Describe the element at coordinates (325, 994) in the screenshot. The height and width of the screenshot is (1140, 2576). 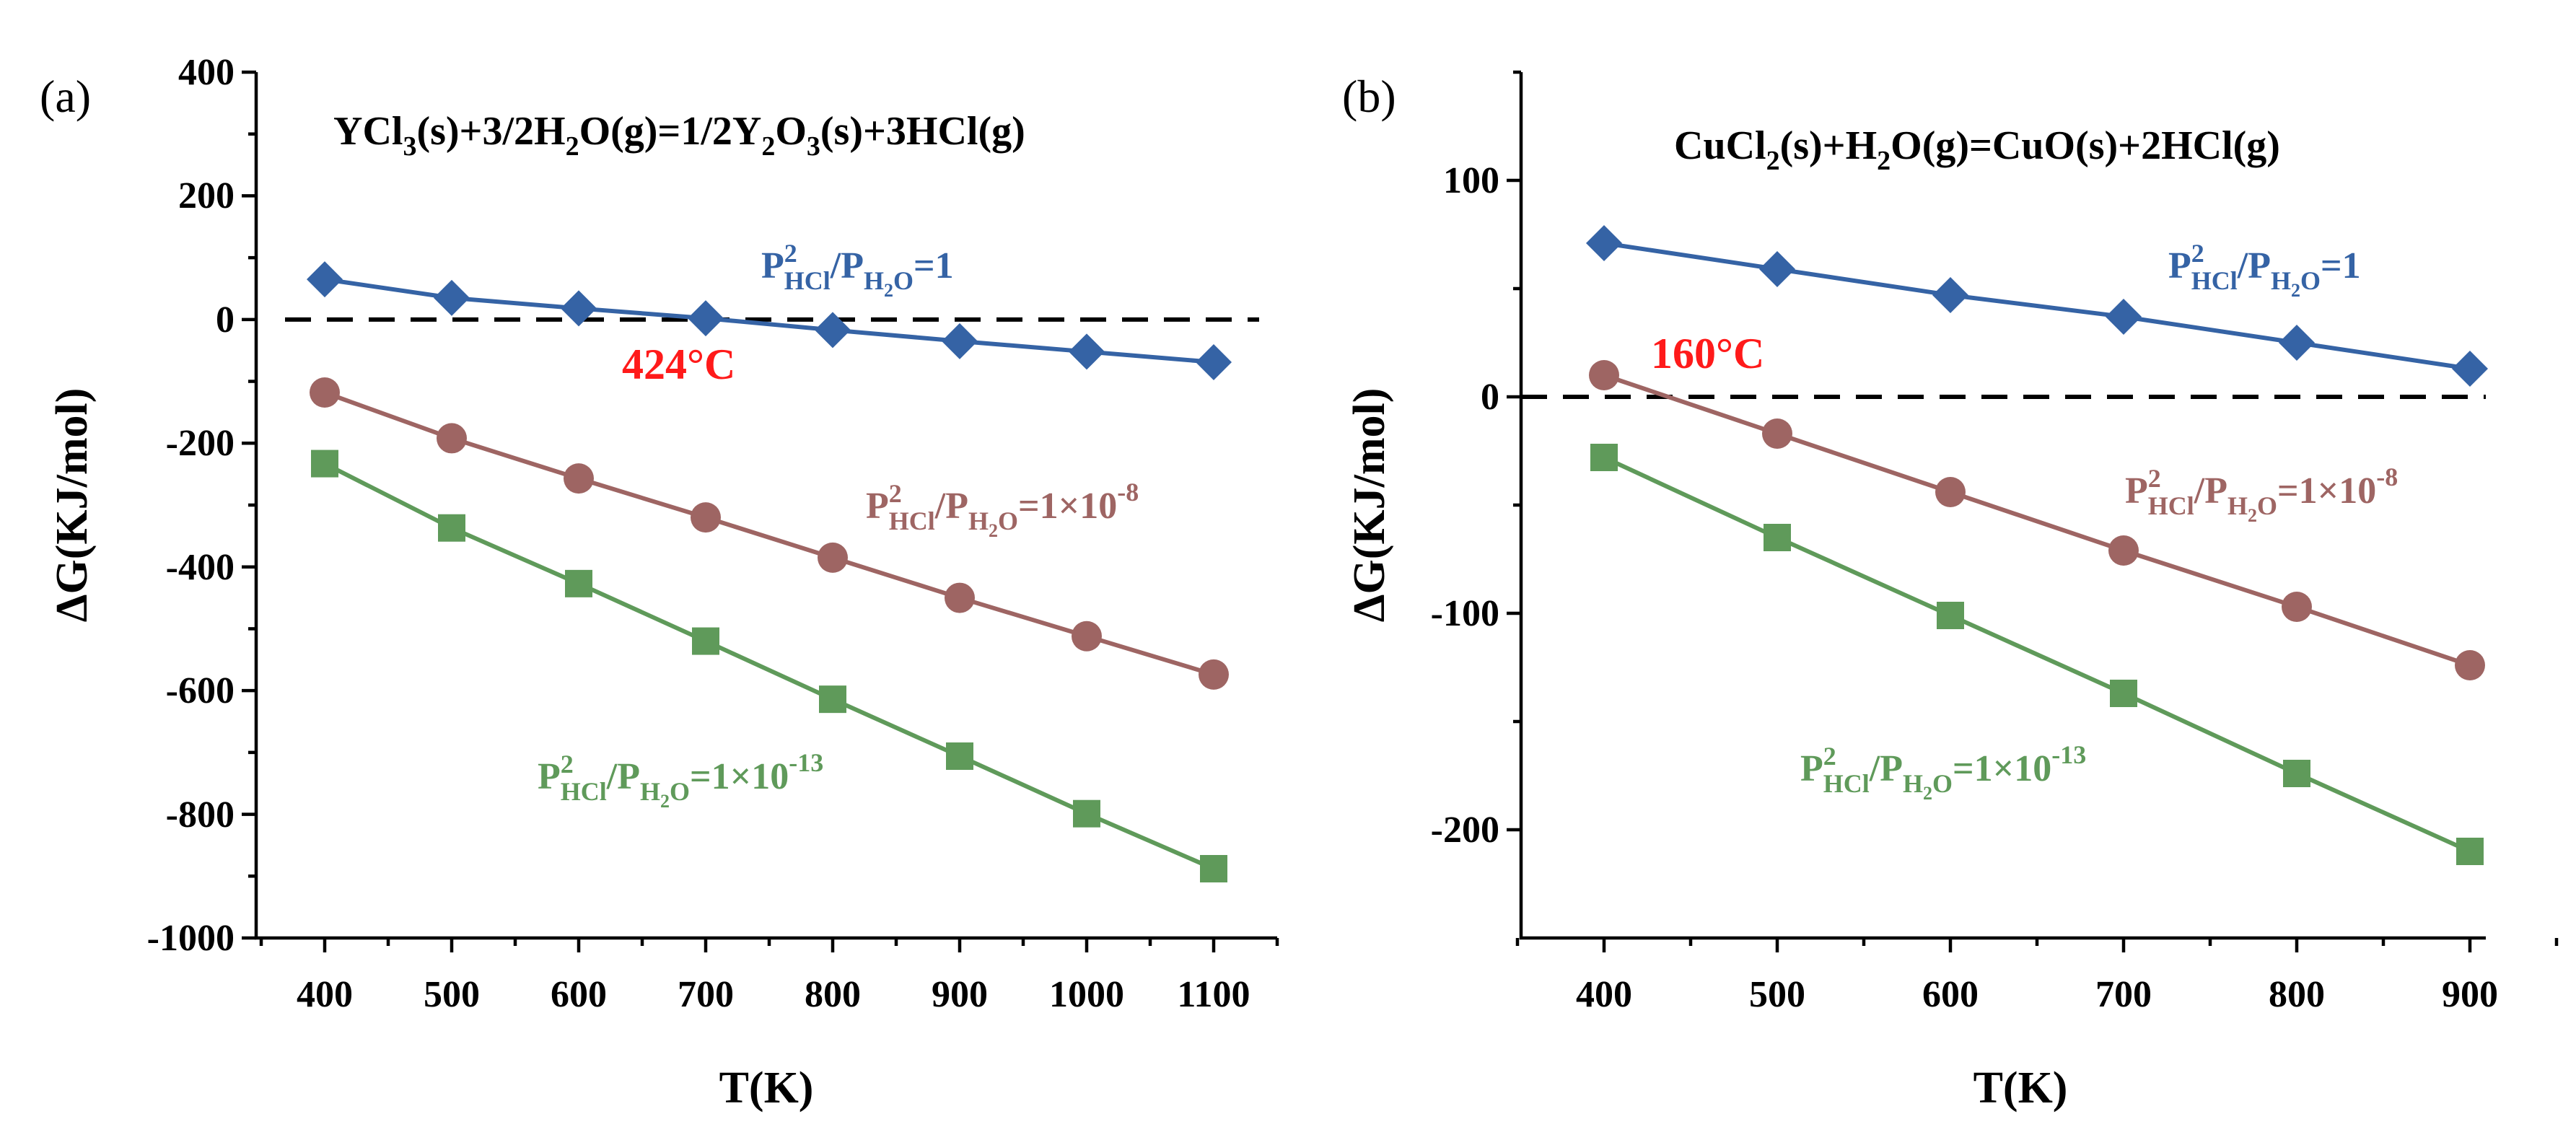
I see `panel-a-xtick-label: 400` at that location.